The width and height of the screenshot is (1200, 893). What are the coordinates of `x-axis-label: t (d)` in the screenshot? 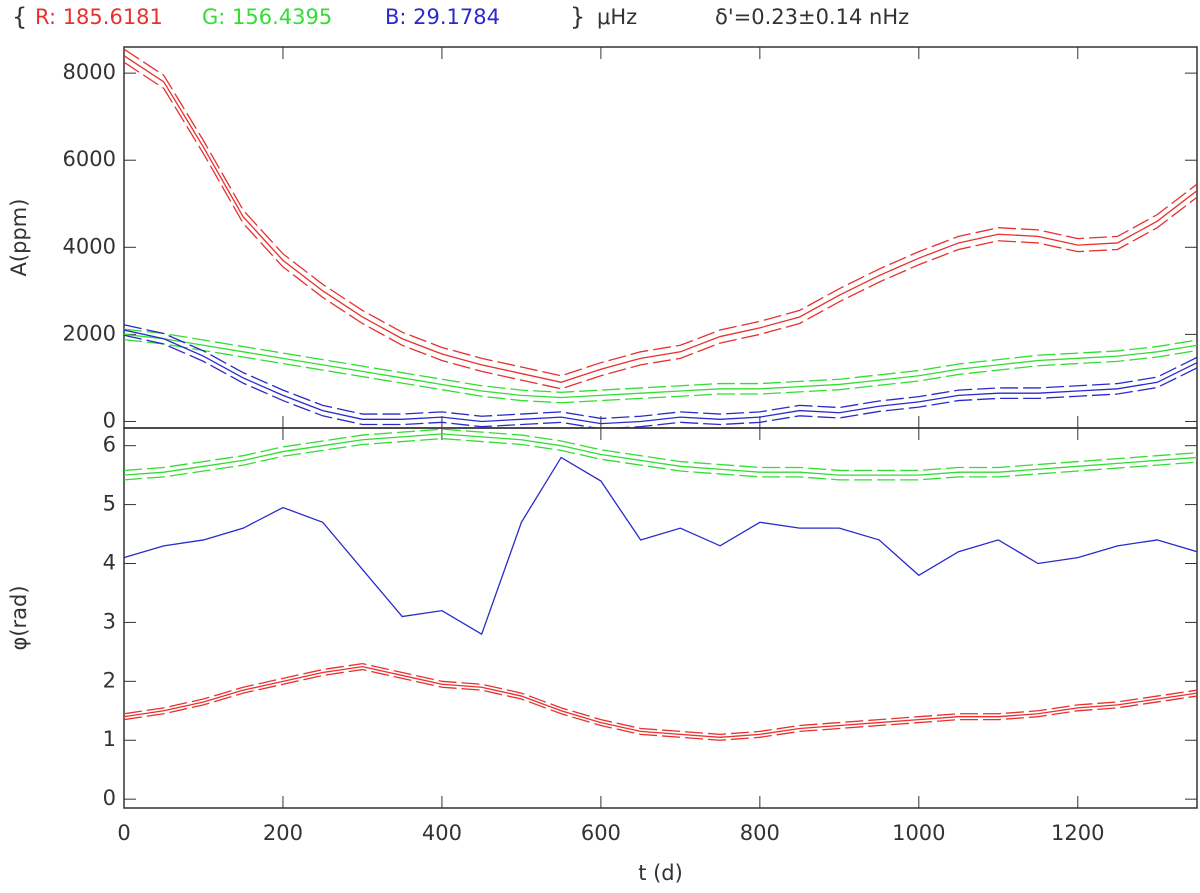 It's located at (660, 873).